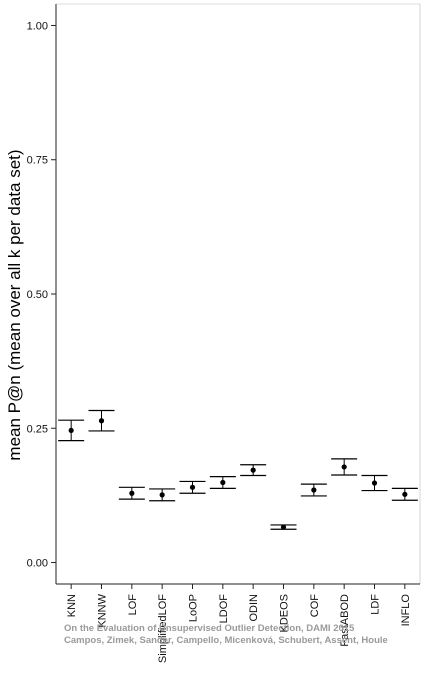  Describe the element at coordinates (345, 620) in the screenshot. I see `x-tick-label: FastABOD` at that location.